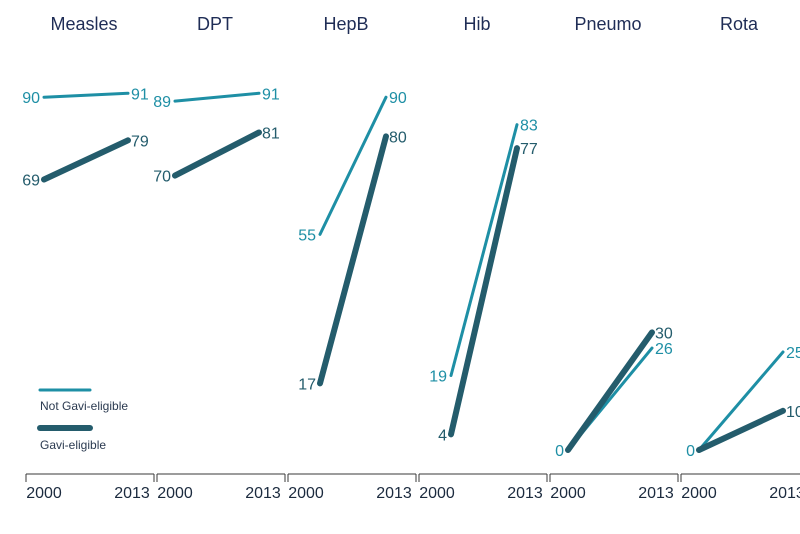 The image size is (800, 534). Describe the element at coordinates (610, 391) in the screenshot. I see `line-gavi-pneumo` at that location.